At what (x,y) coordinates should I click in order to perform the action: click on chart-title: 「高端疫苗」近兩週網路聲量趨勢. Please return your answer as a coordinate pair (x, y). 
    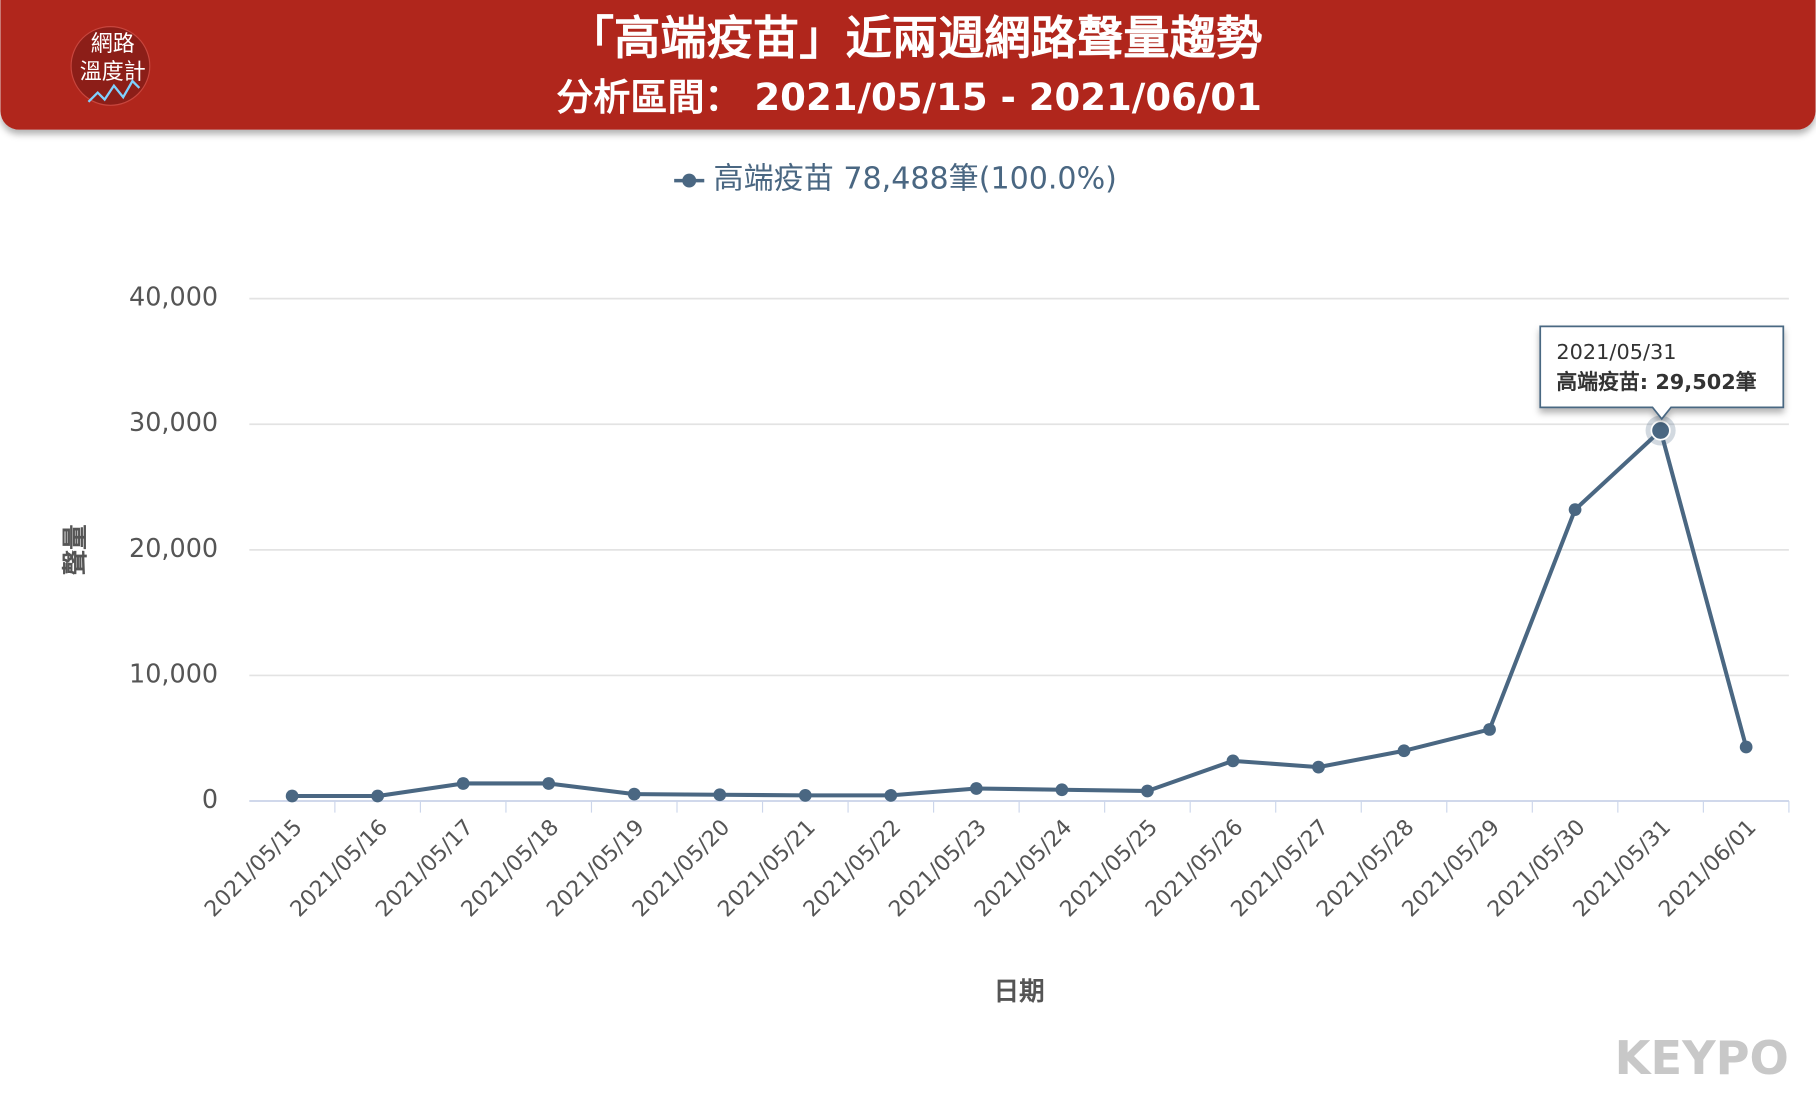
    Looking at the image, I should click on (915, 38).